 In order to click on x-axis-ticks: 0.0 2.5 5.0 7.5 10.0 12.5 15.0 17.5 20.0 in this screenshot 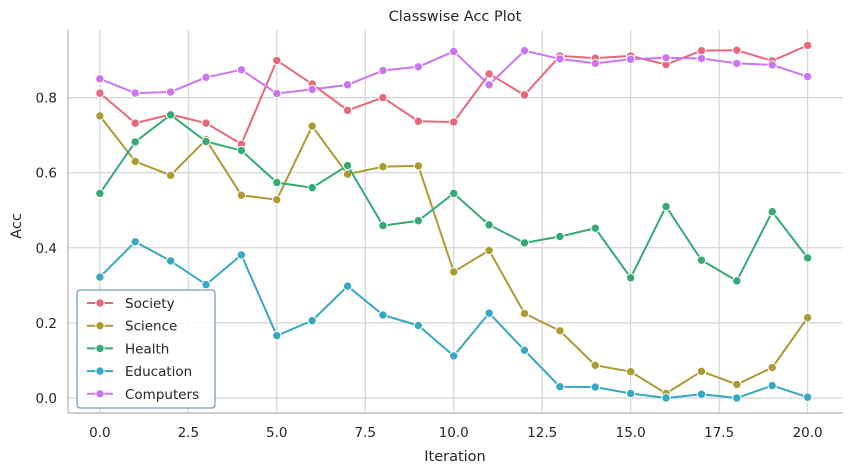, I will do `click(456, 433)`.